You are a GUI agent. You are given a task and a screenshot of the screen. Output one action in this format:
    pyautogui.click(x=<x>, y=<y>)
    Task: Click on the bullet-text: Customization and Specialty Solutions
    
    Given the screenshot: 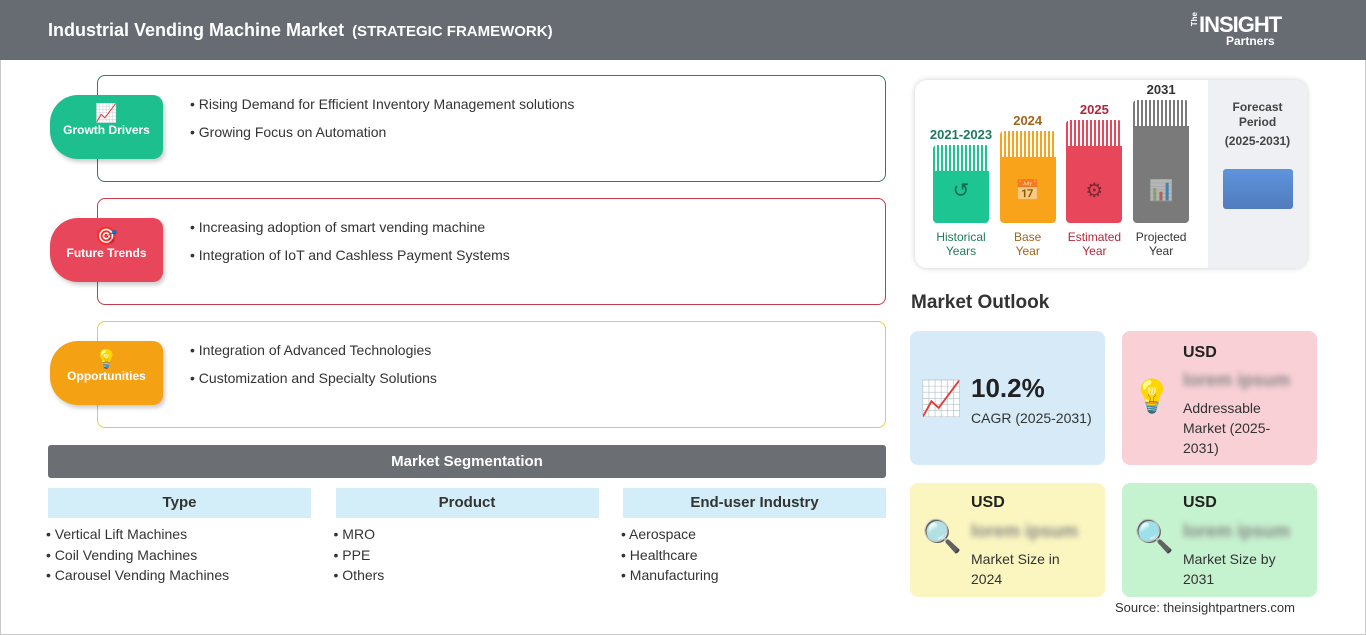 What is the action you would take?
    pyautogui.click(x=317, y=378)
    